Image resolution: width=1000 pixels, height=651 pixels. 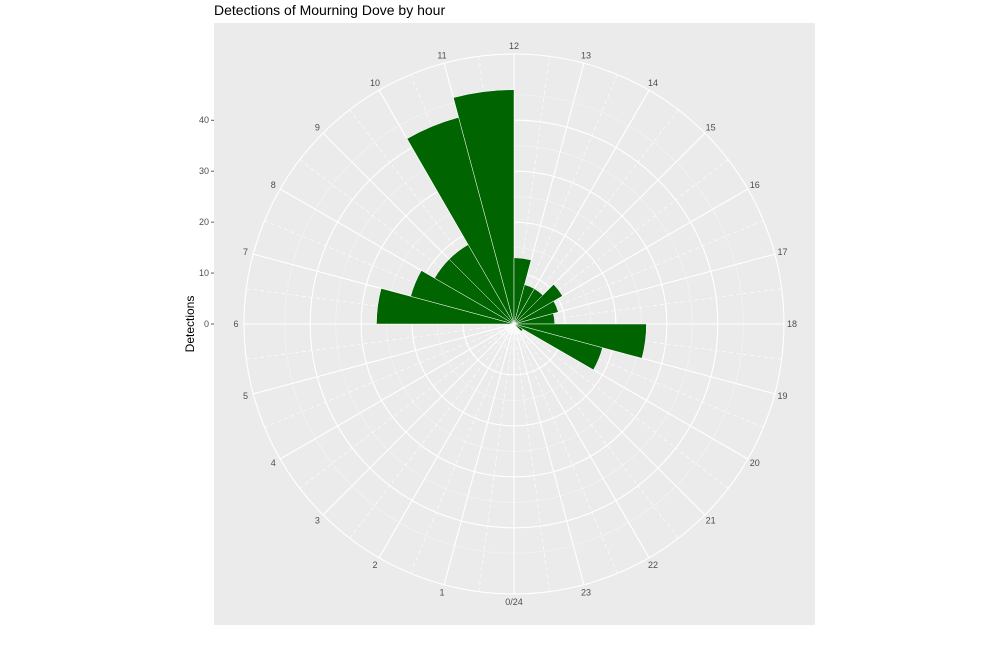 What do you see at coordinates (755, 185) in the screenshot?
I see `hour-label: 16` at bounding box center [755, 185].